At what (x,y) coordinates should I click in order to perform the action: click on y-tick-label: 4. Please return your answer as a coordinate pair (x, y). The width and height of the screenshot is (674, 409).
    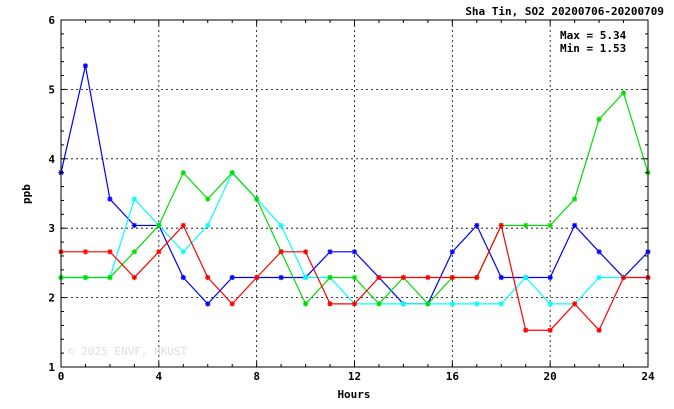
    Looking at the image, I should click on (51, 159).